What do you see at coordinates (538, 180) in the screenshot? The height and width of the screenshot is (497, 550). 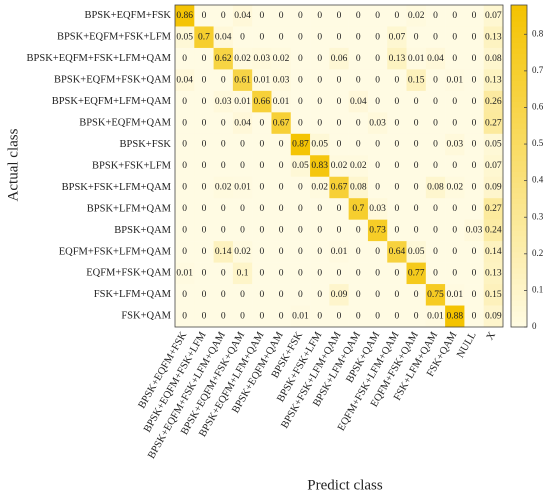 I see `colorbar-tick-label: 0.4` at bounding box center [538, 180].